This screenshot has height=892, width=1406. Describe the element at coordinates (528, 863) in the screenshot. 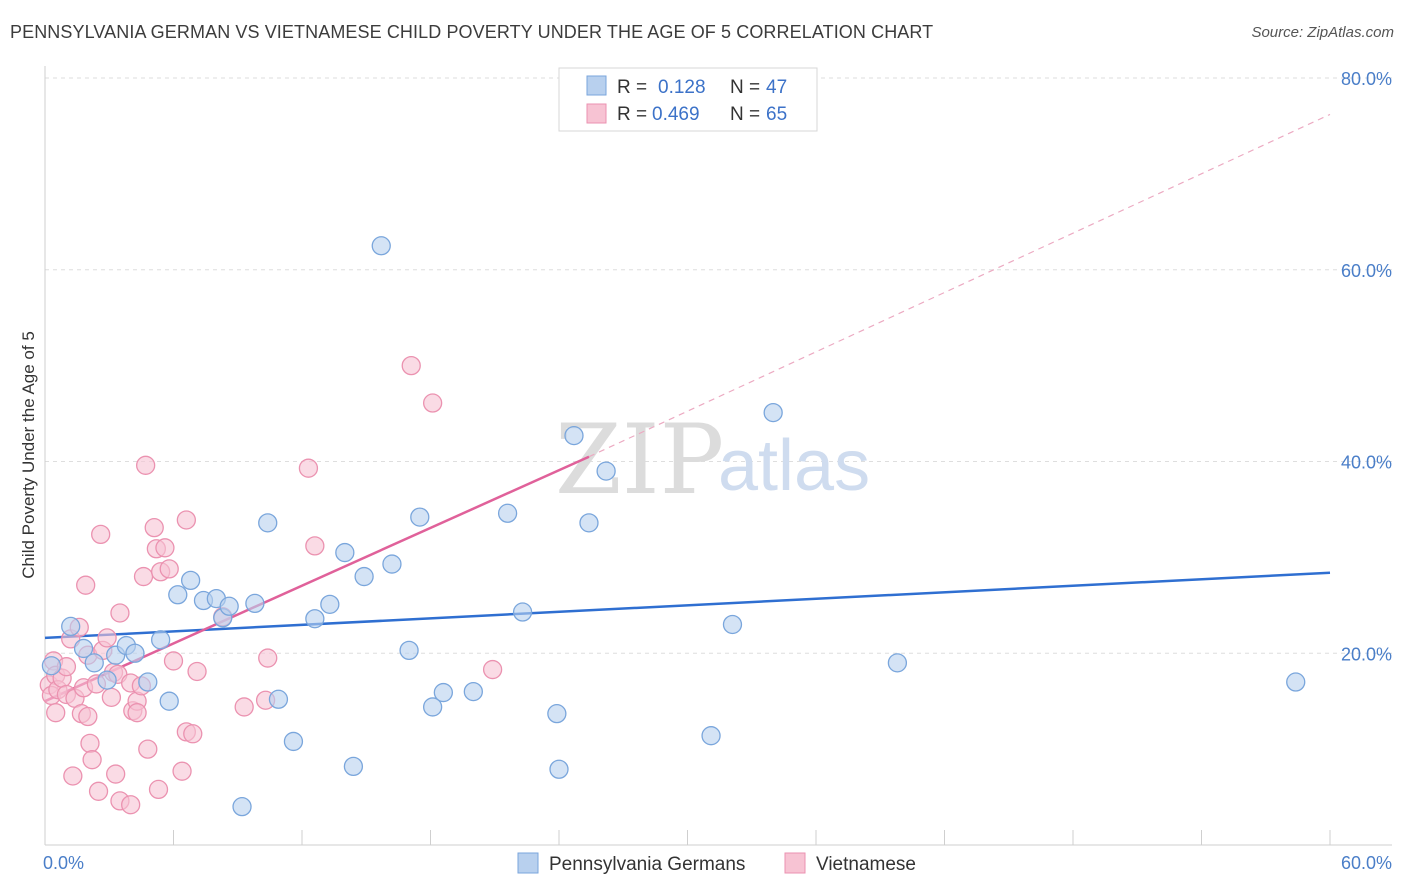

I see `bottom-legend-swatch-blue` at that location.